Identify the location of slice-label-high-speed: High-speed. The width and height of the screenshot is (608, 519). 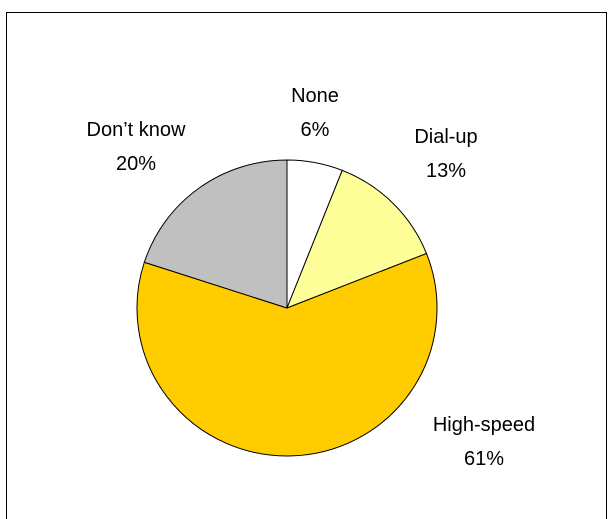
(484, 425).